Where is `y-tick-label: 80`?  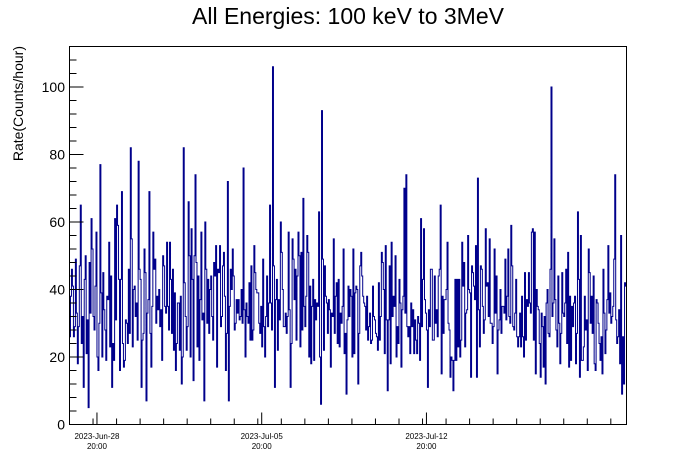 y-tick-label: 80 is located at coordinates (57, 155).